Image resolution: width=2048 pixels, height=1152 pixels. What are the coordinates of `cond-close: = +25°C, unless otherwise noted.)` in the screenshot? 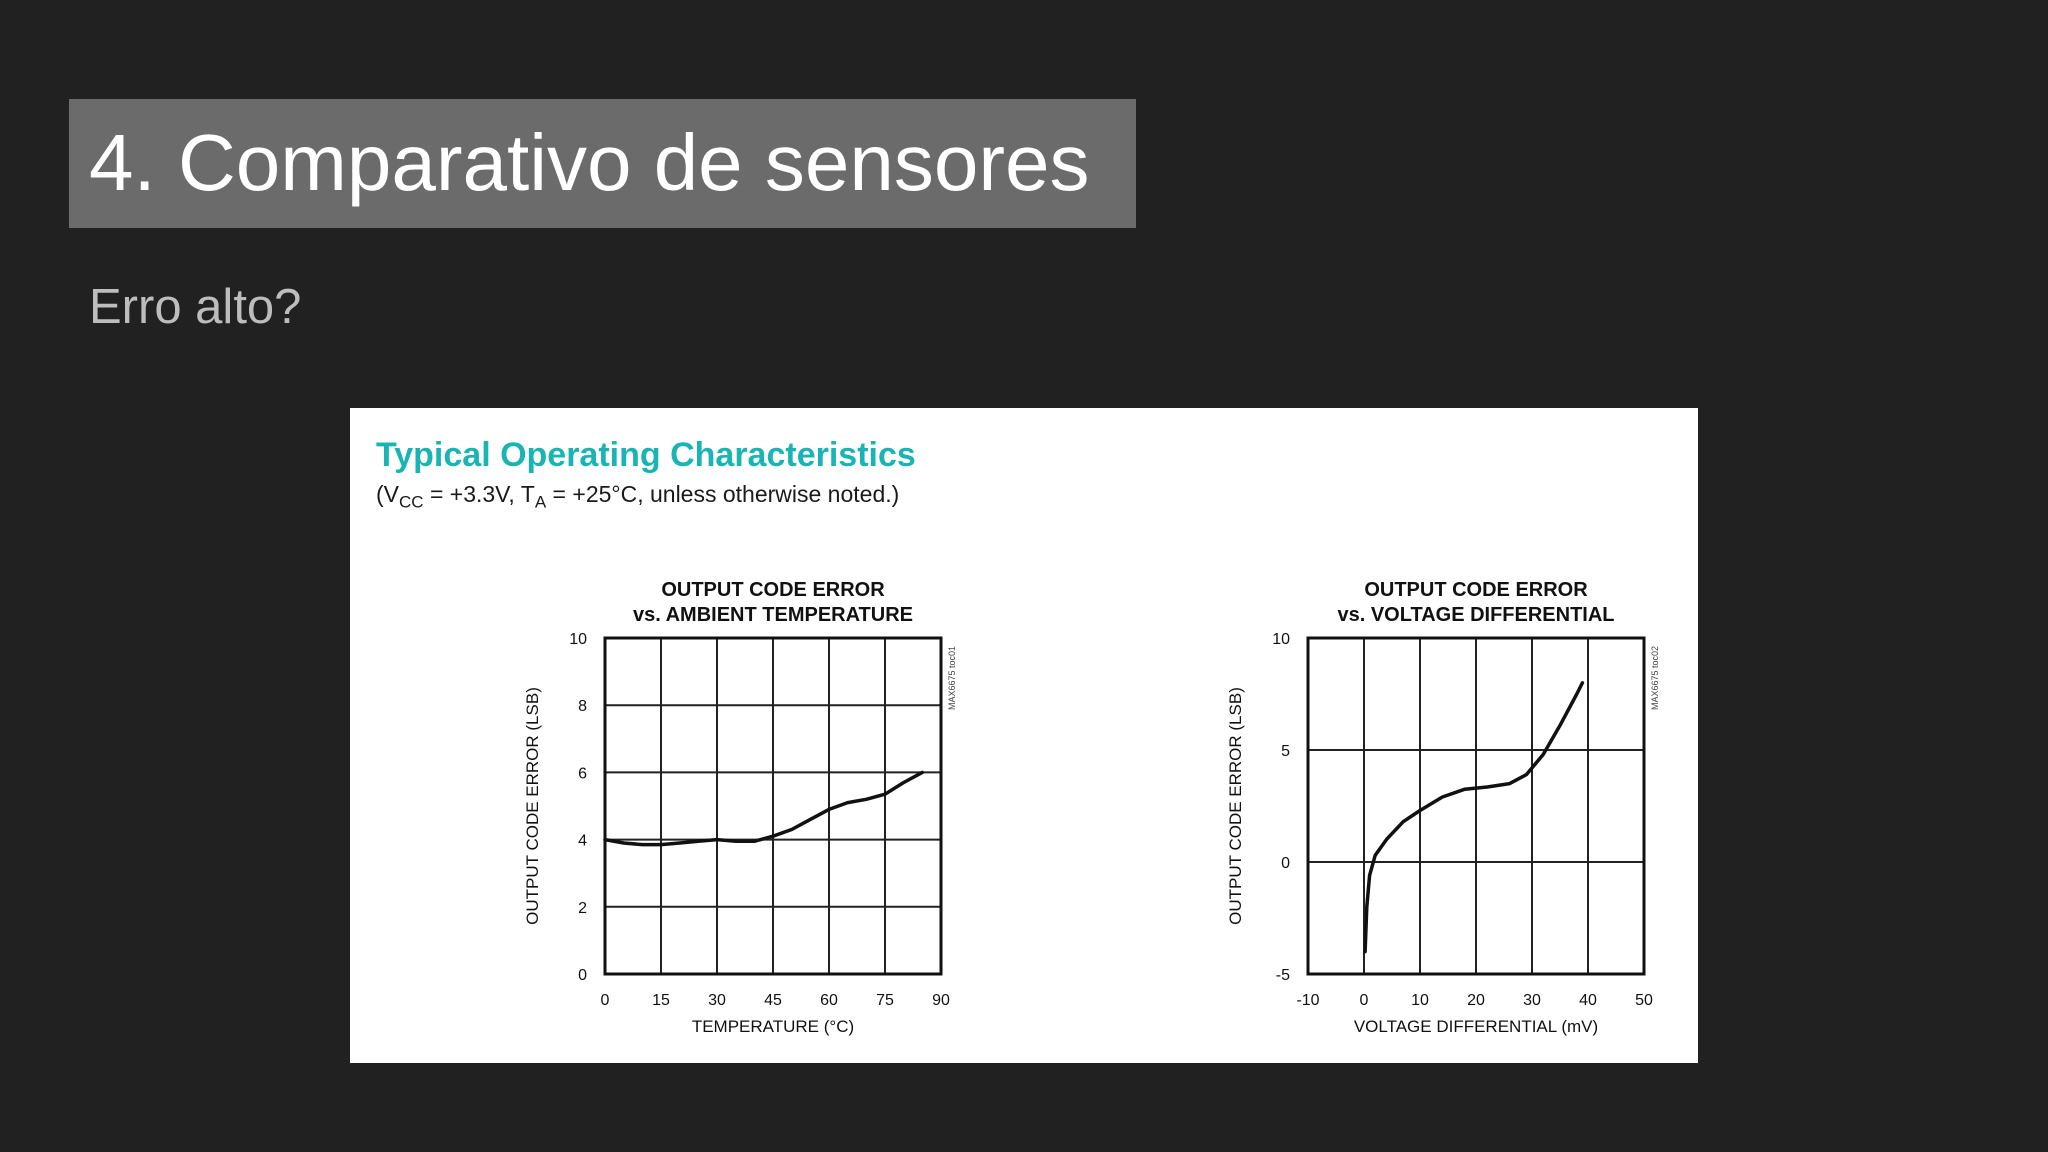 It's located at (723, 494).